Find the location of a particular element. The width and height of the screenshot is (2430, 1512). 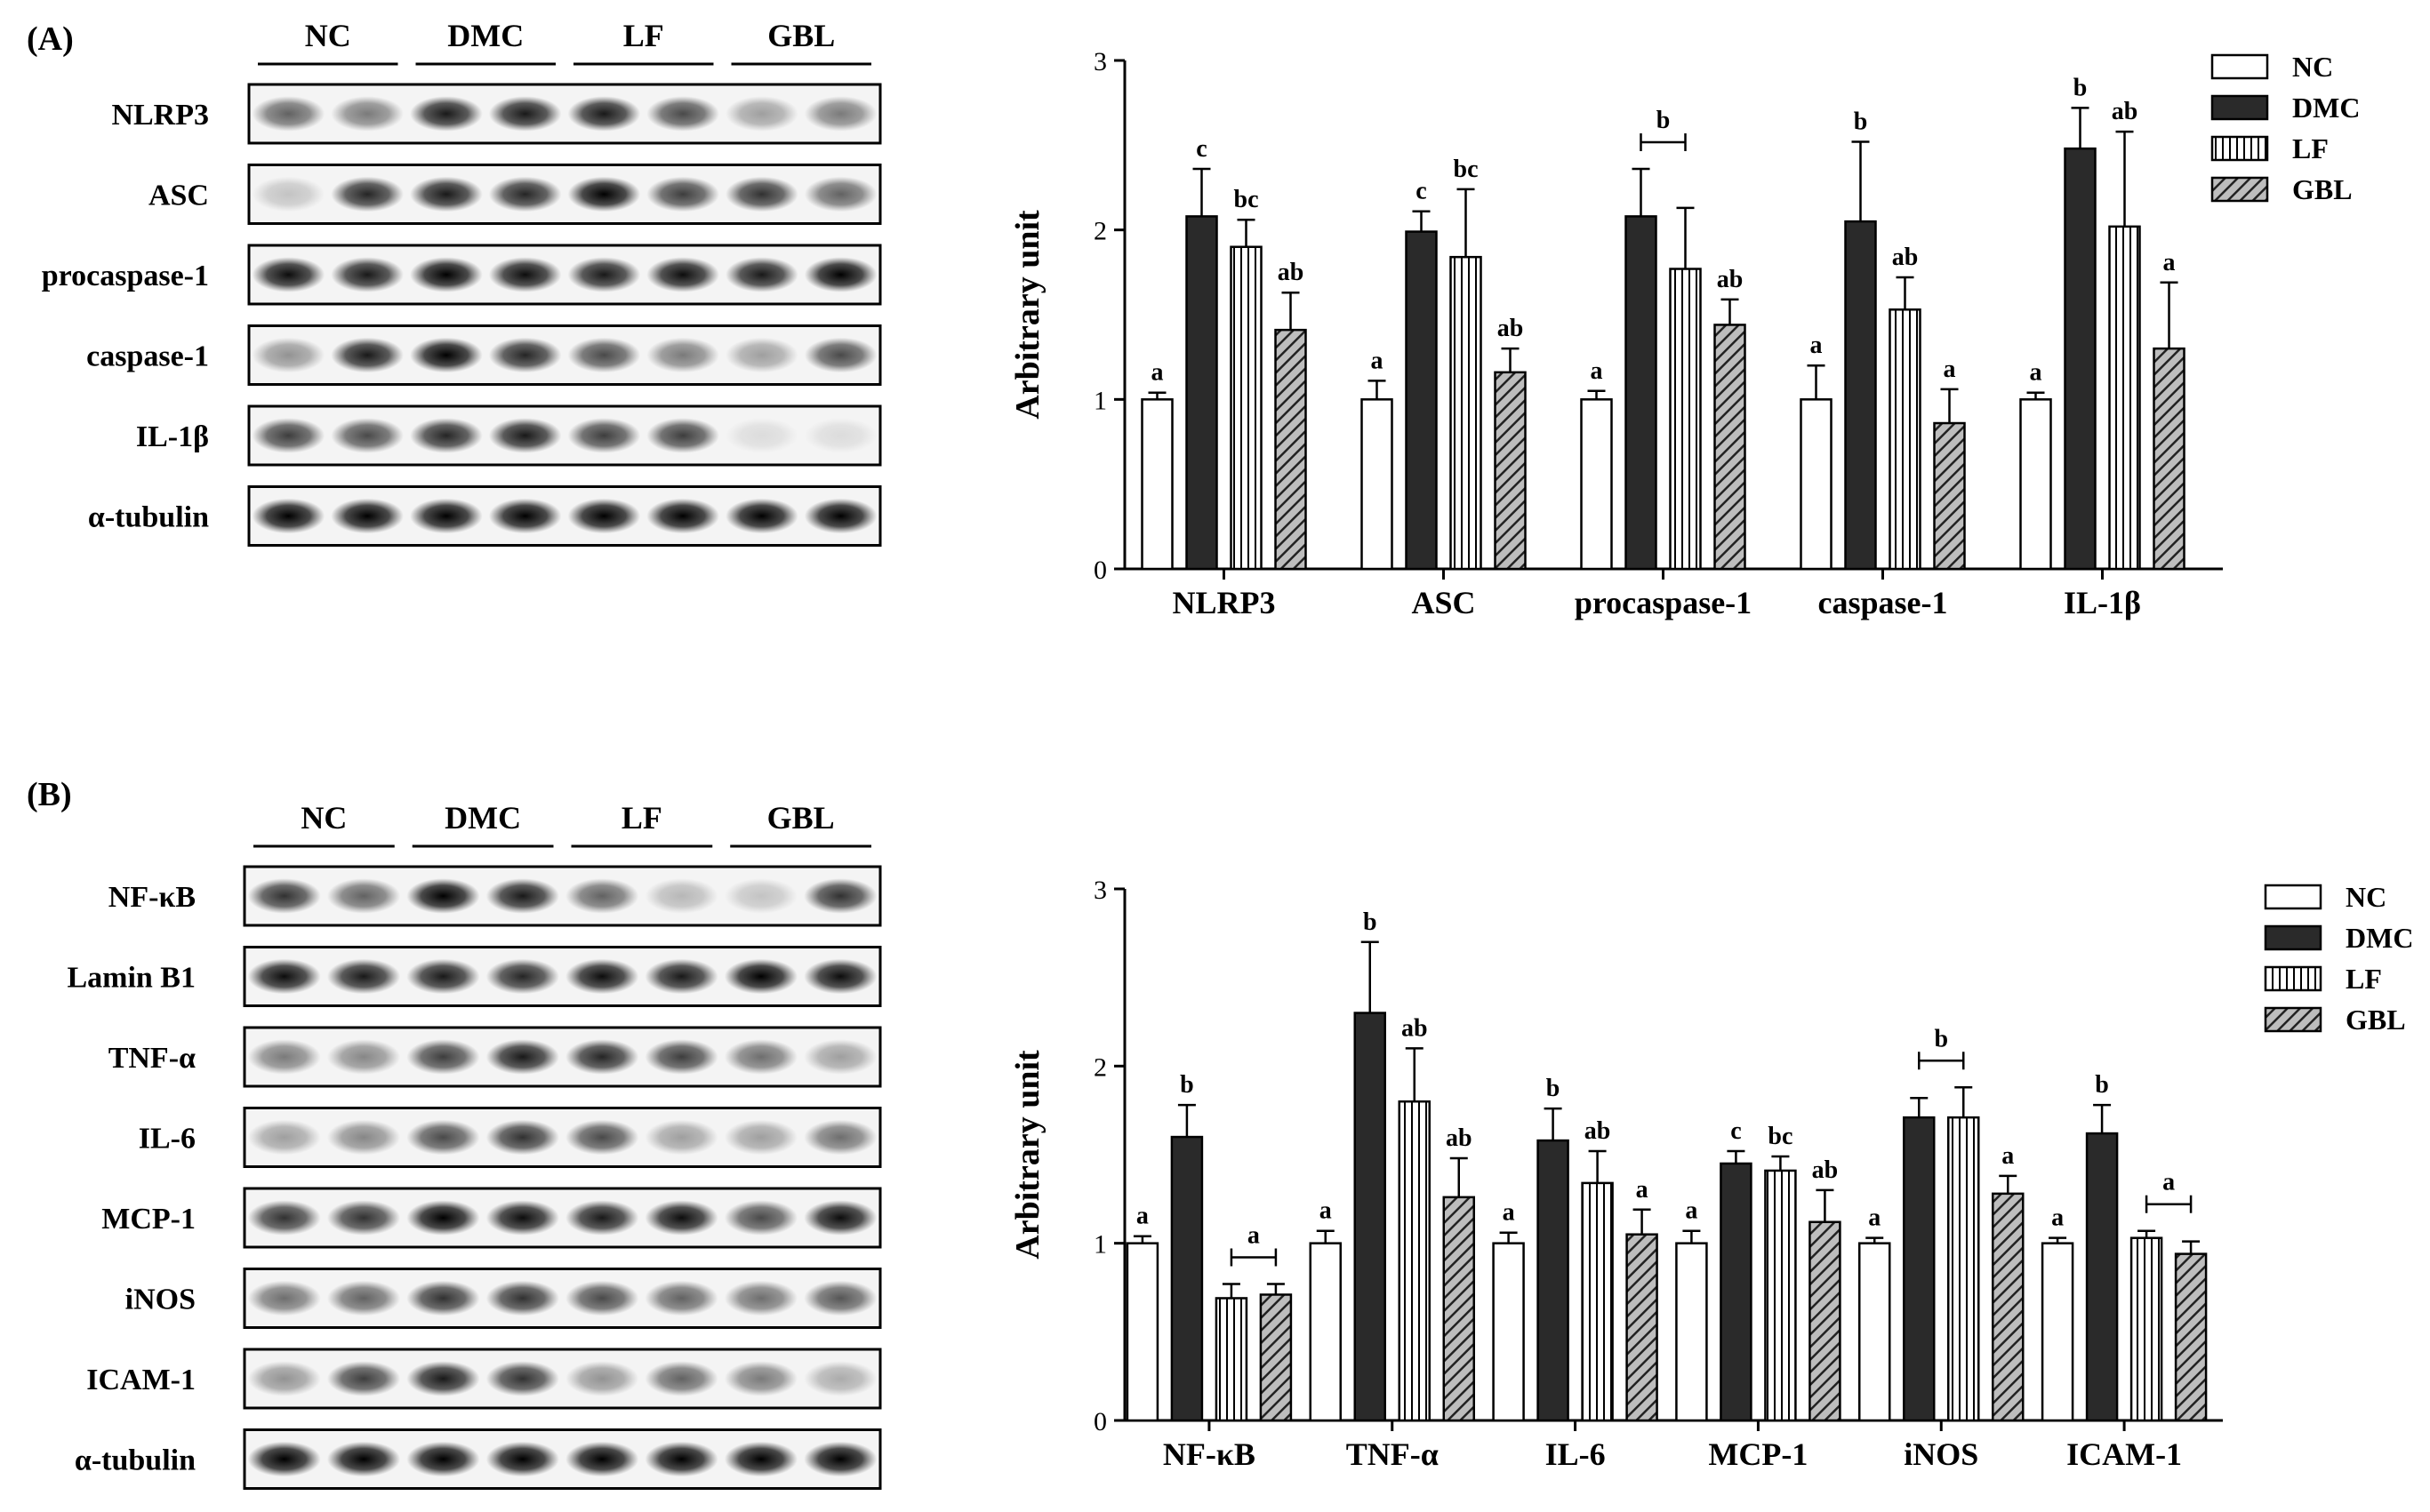

x-category-label: caspase-1 is located at coordinates (1883, 602).